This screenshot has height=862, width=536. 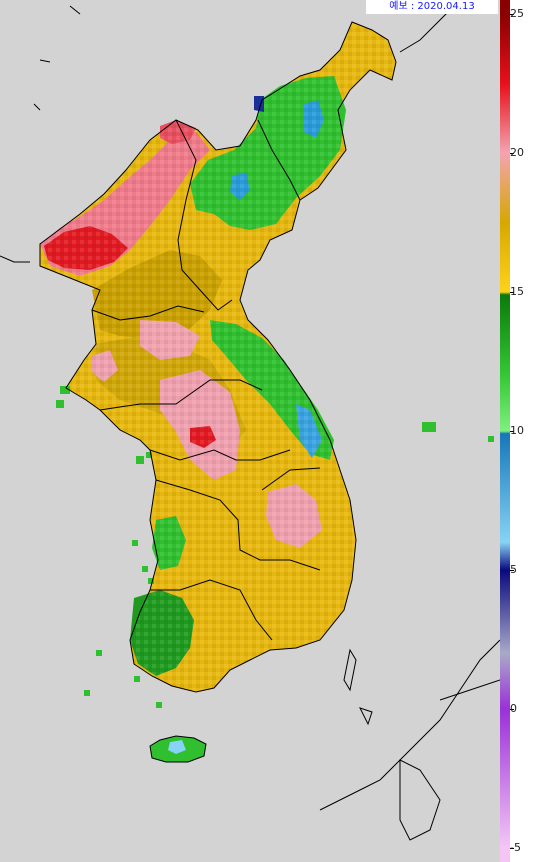 I want to click on colorbar-tick-label: -5, so click(x=515, y=847).